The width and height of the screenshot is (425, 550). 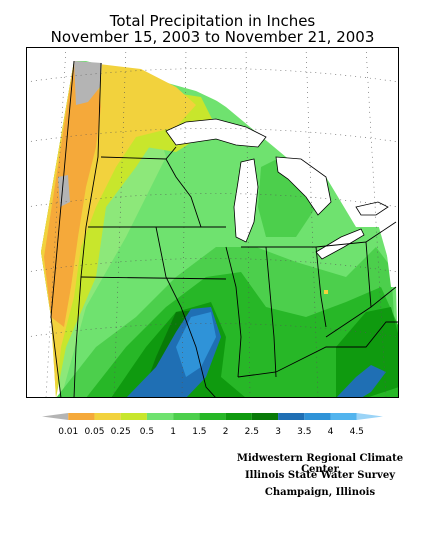 I want to click on precip-speck, so click(x=326, y=292).